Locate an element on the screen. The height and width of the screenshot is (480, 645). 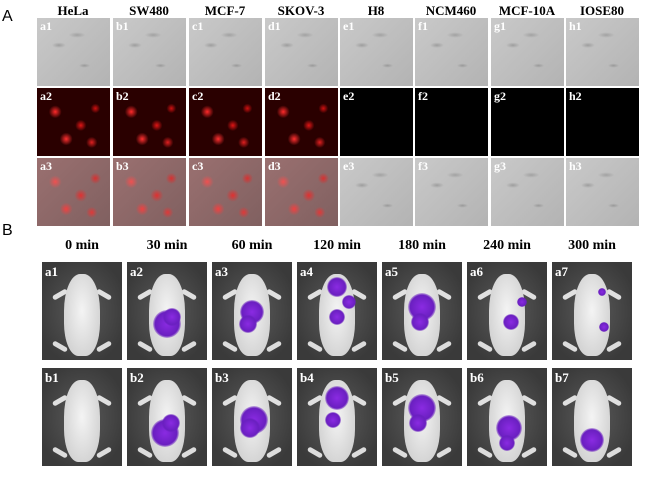
panel-a-label: A is located at coordinates (7, 16).